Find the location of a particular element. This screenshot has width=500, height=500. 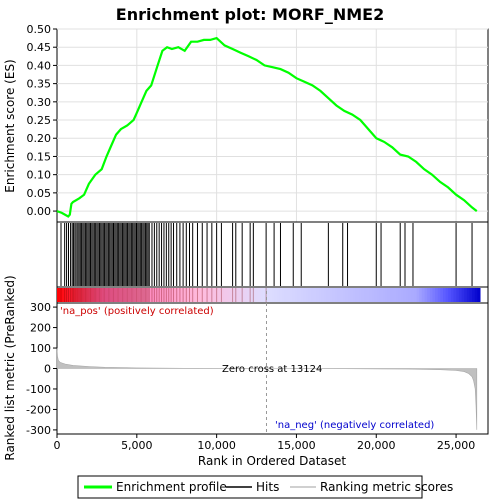

legend-label-hits: Hits is located at coordinates (267, 487).